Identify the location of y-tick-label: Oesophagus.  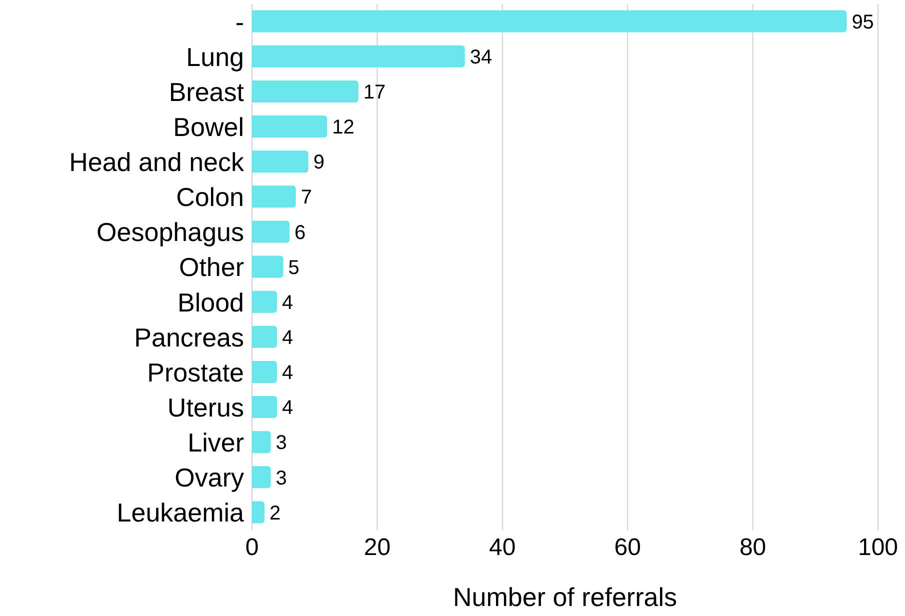
(170, 232).